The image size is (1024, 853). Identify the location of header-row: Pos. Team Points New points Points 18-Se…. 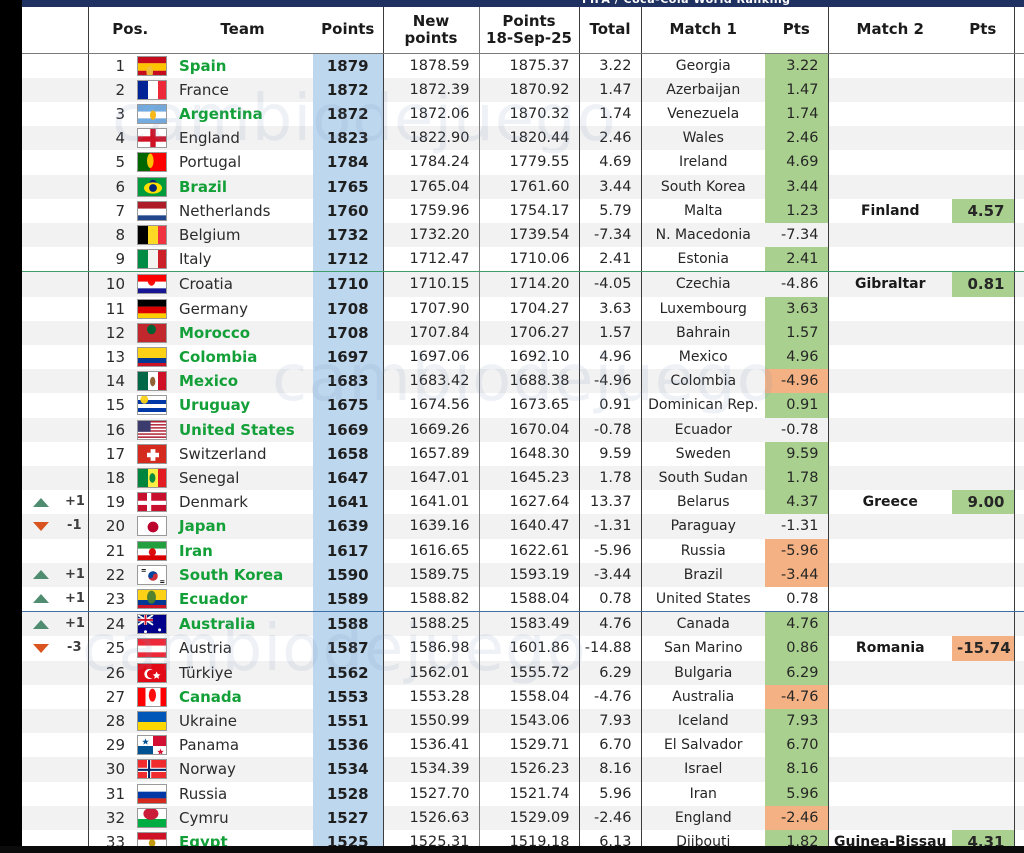
(523, 30).